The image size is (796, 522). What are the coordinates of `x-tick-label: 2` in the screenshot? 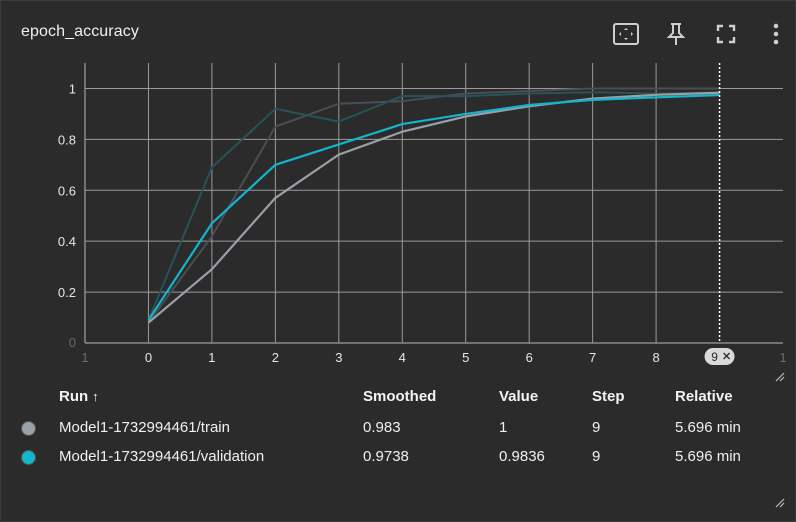 It's located at (275, 357).